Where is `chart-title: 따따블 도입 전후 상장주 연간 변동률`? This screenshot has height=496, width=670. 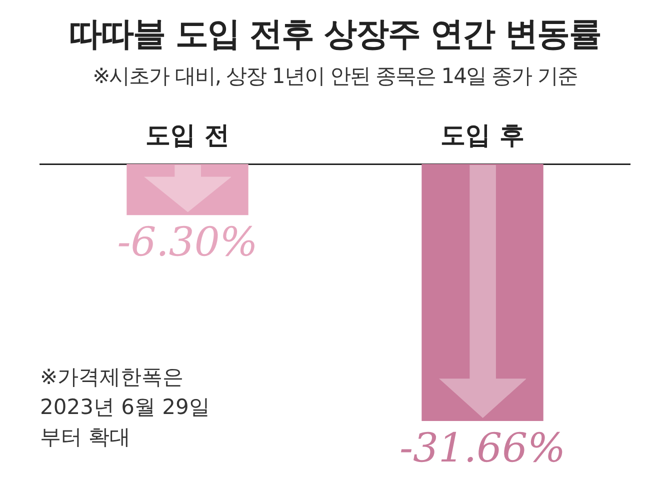 chart-title: 따따블 도입 전후 상장주 연간 변동률 is located at coordinates (335, 34).